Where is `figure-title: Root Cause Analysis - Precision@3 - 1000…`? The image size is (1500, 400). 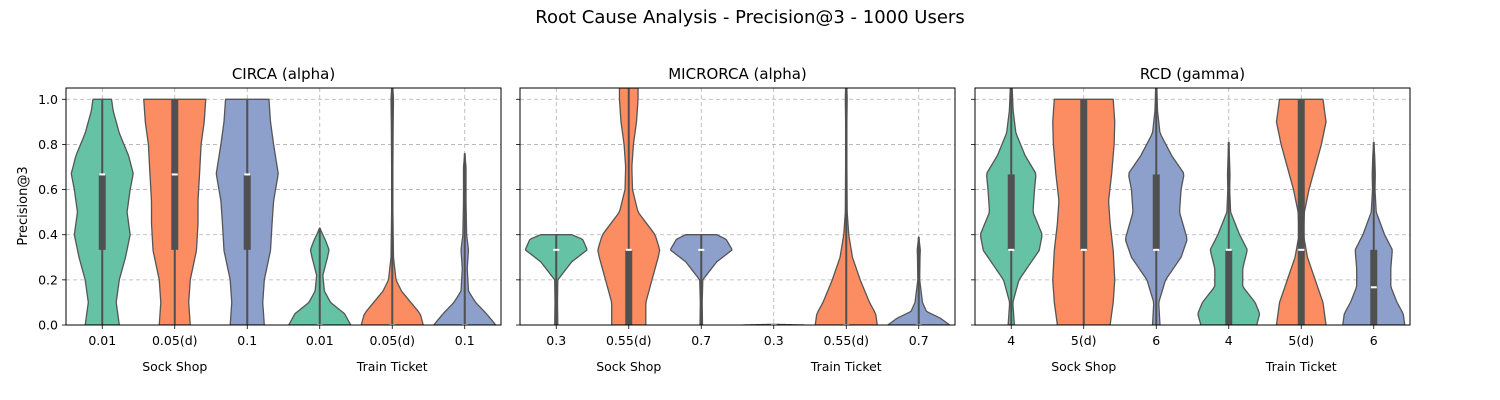
figure-title: Root Cause Analysis - Precision@3 - 1000… is located at coordinates (749, 17).